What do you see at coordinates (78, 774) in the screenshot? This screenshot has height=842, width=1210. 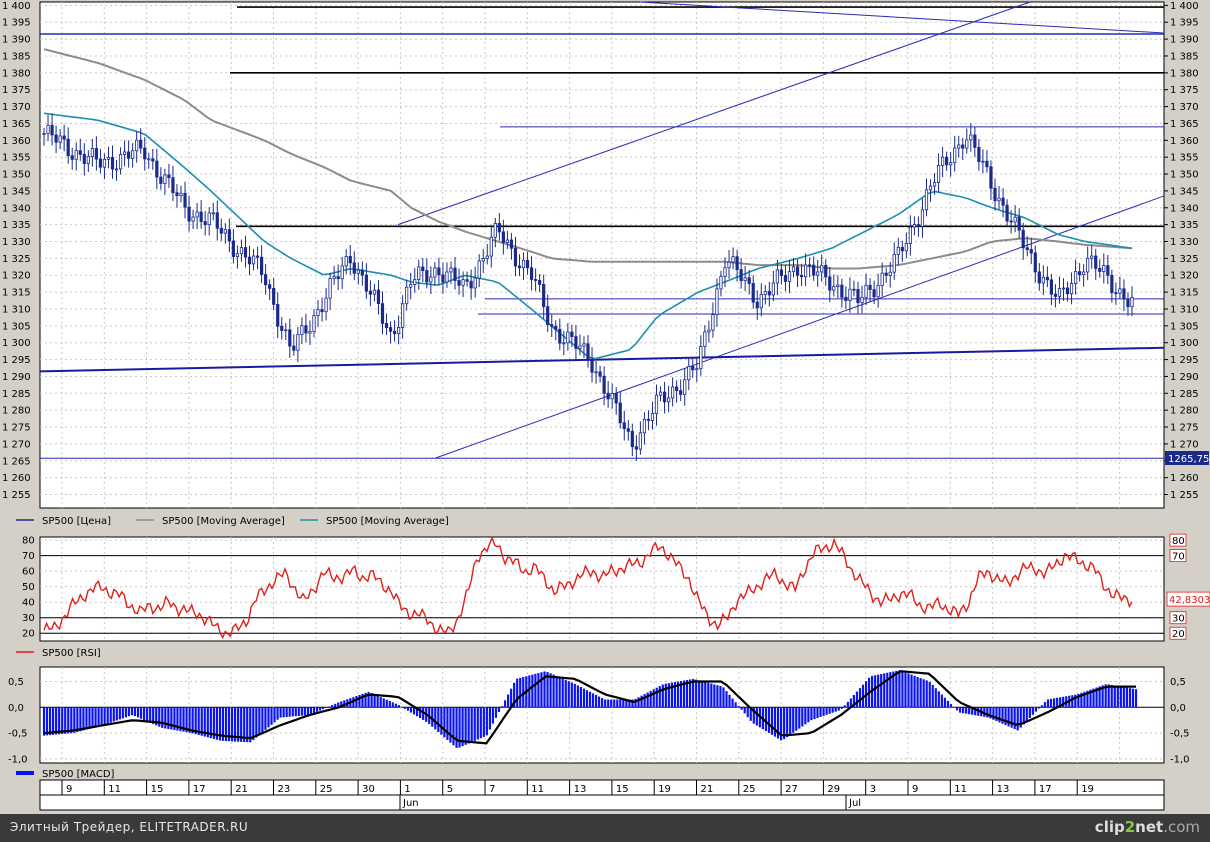 I see `legend-macd-label: SP500 [MACD]` at bounding box center [78, 774].